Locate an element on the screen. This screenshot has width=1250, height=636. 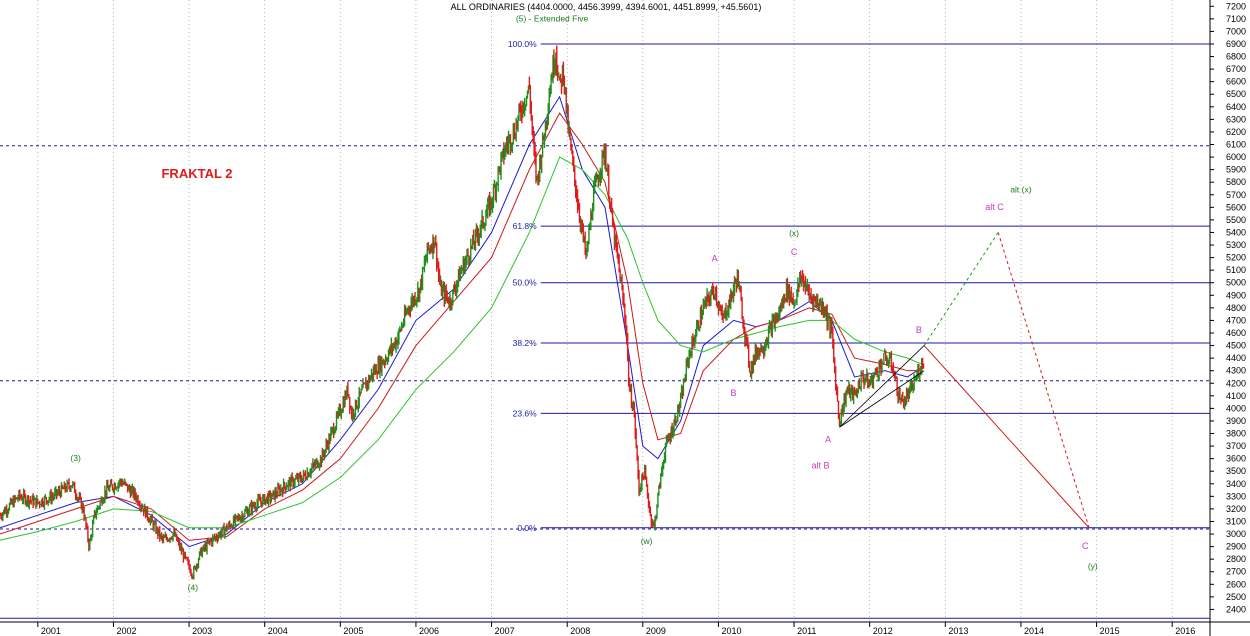
wave-label: (y) is located at coordinates (1093, 566).